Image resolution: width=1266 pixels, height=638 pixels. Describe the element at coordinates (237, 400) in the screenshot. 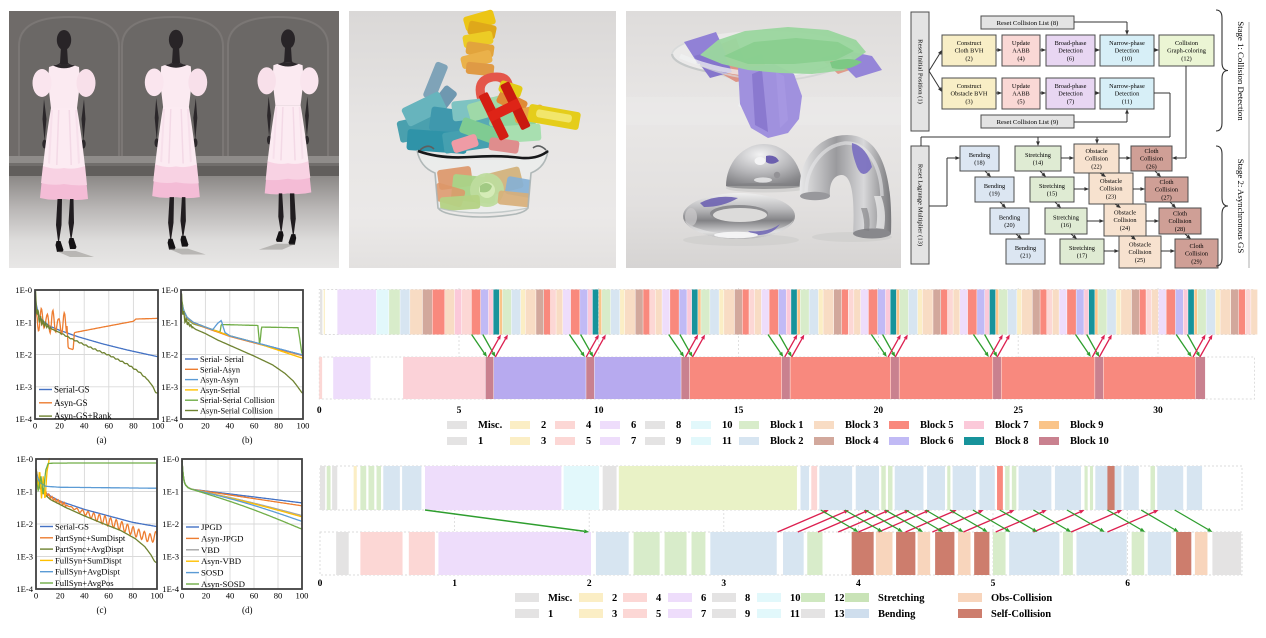

I see `svg-text: Serial-Serial Collision` at that location.